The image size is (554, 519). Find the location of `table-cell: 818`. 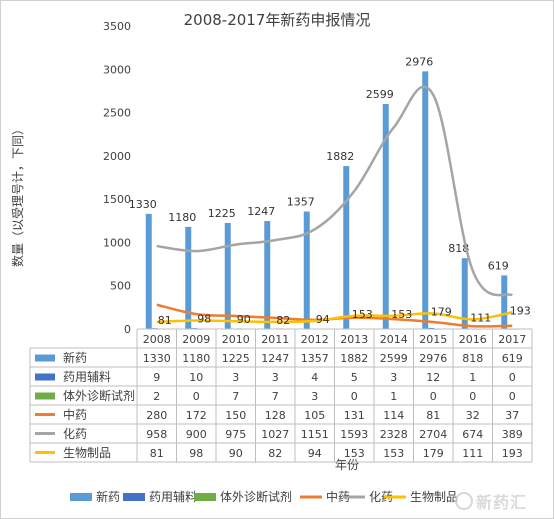

table-cell: 818 is located at coordinates (472, 358).